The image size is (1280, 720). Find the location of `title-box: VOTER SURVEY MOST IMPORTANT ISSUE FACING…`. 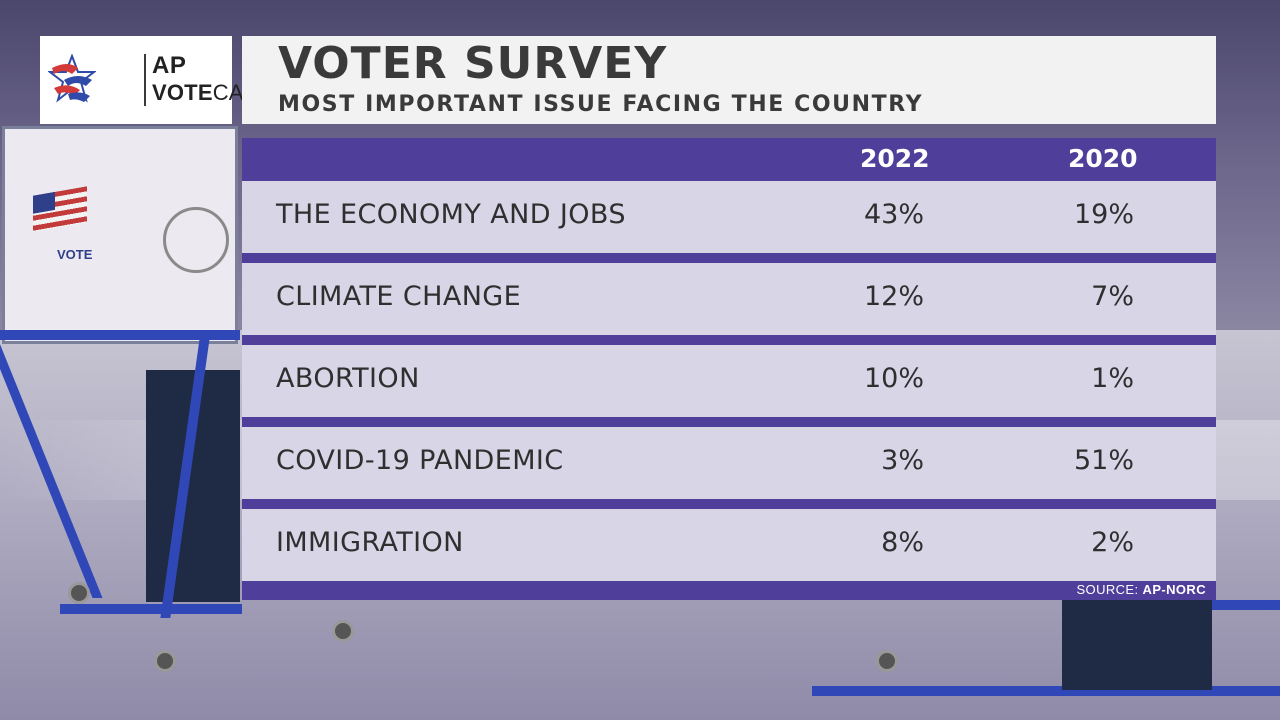

title-box: VOTER SURVEY MOST IMPORTANT ISSUE FACING… is located at coordinates (729, 80).